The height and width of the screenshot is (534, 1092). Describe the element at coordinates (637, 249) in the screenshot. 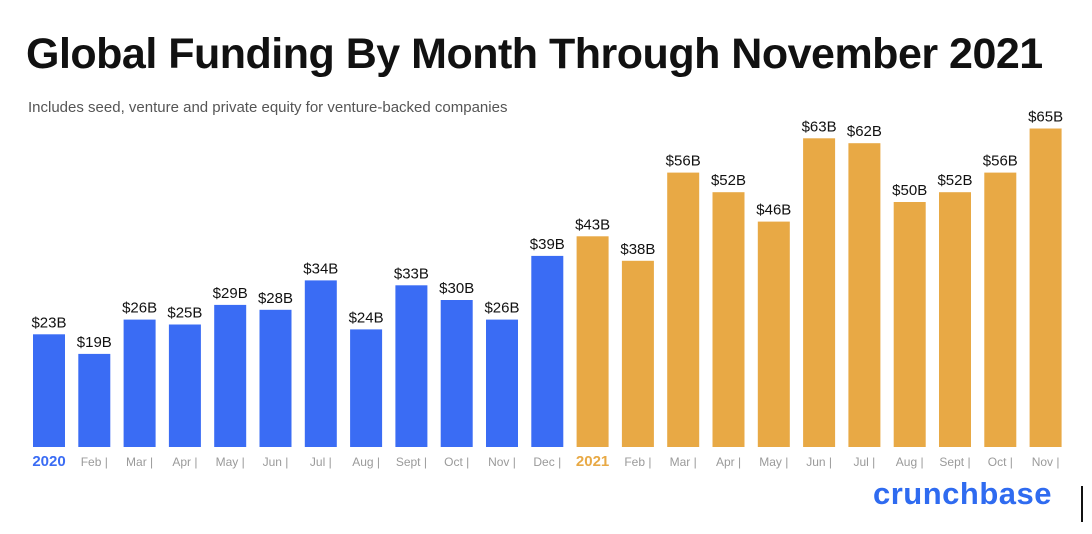

I see `data-label-13: $38B` at that location.